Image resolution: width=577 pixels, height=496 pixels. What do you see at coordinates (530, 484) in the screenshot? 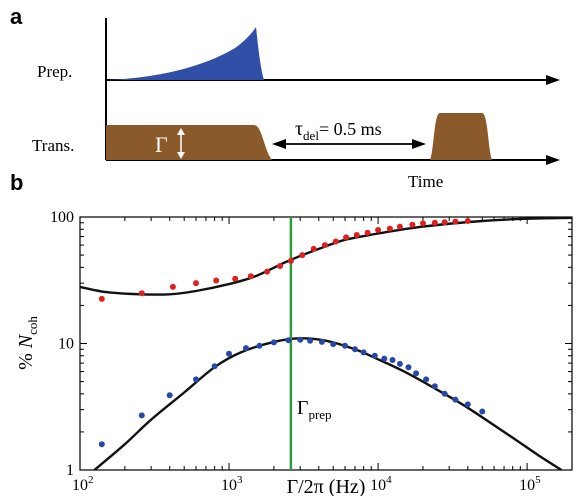
I see `x-tick-label: 10⁵` at bounding box center [530, 484].